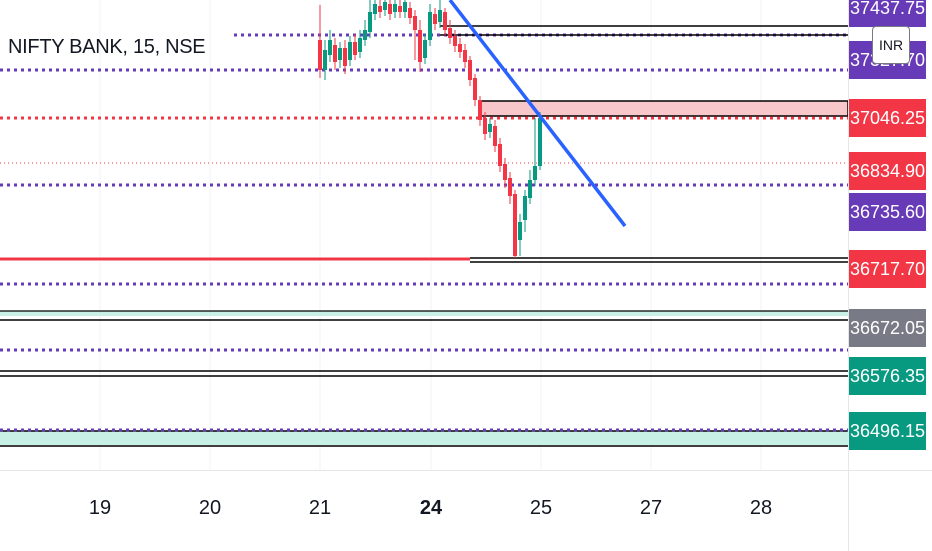 The width and height of the screenshot is (932, 551). I want to click on time-label: 20, so click(210, 508).